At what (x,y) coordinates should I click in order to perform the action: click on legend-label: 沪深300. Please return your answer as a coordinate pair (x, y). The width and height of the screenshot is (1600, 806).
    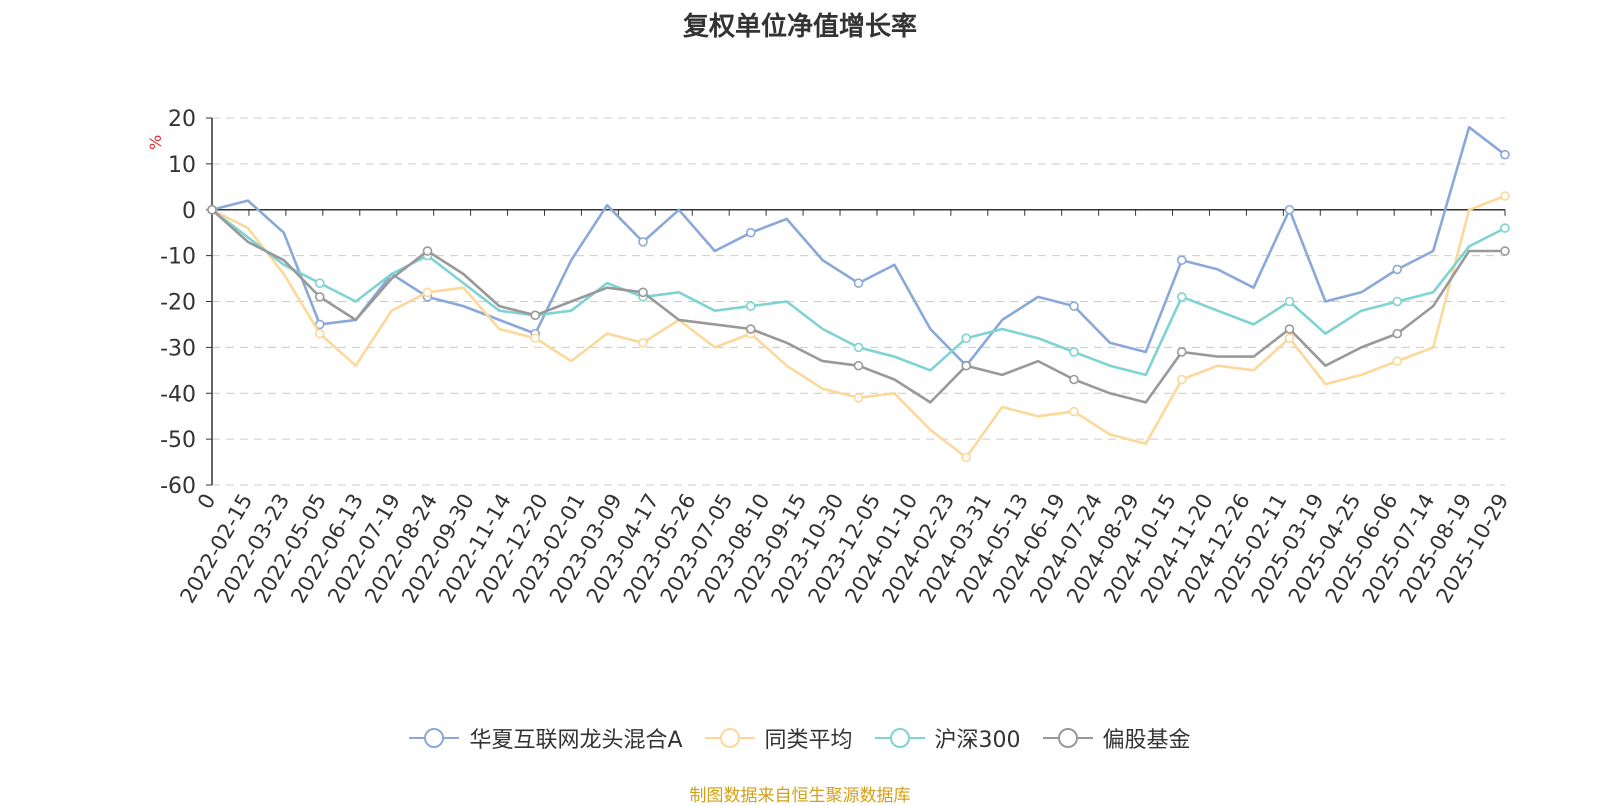
    Looking at the image, I should click on (977, 740).